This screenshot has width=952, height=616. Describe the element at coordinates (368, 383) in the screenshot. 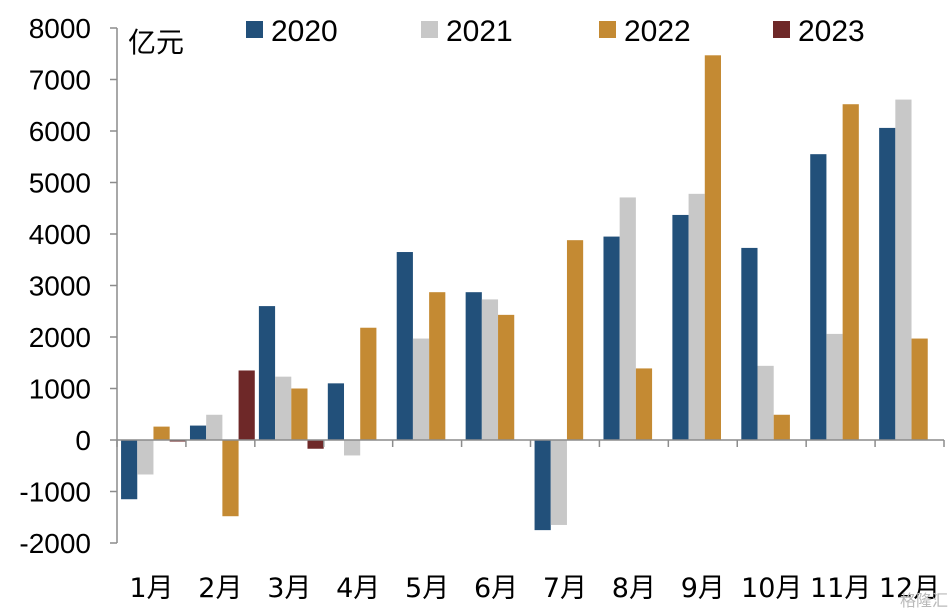

I see `bar-2022-4月` at that location.